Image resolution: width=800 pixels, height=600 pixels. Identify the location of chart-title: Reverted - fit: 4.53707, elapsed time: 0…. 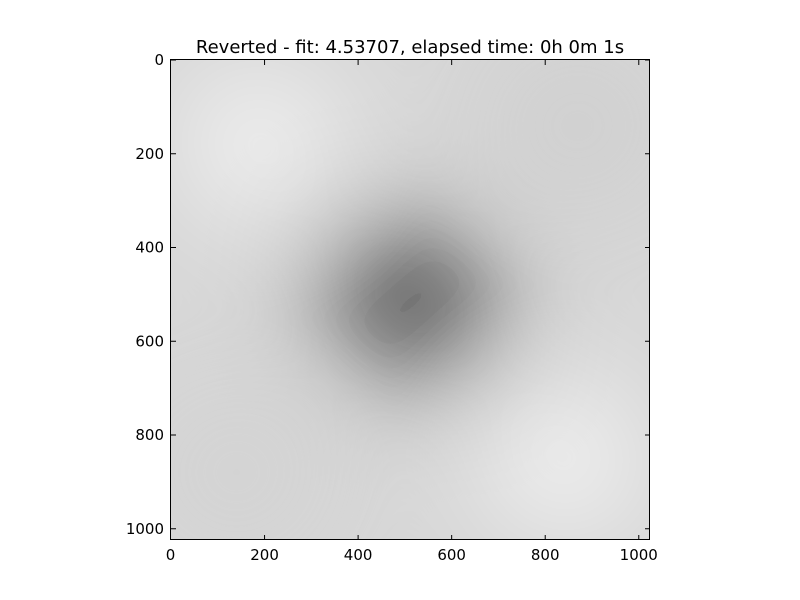
(410, 47).